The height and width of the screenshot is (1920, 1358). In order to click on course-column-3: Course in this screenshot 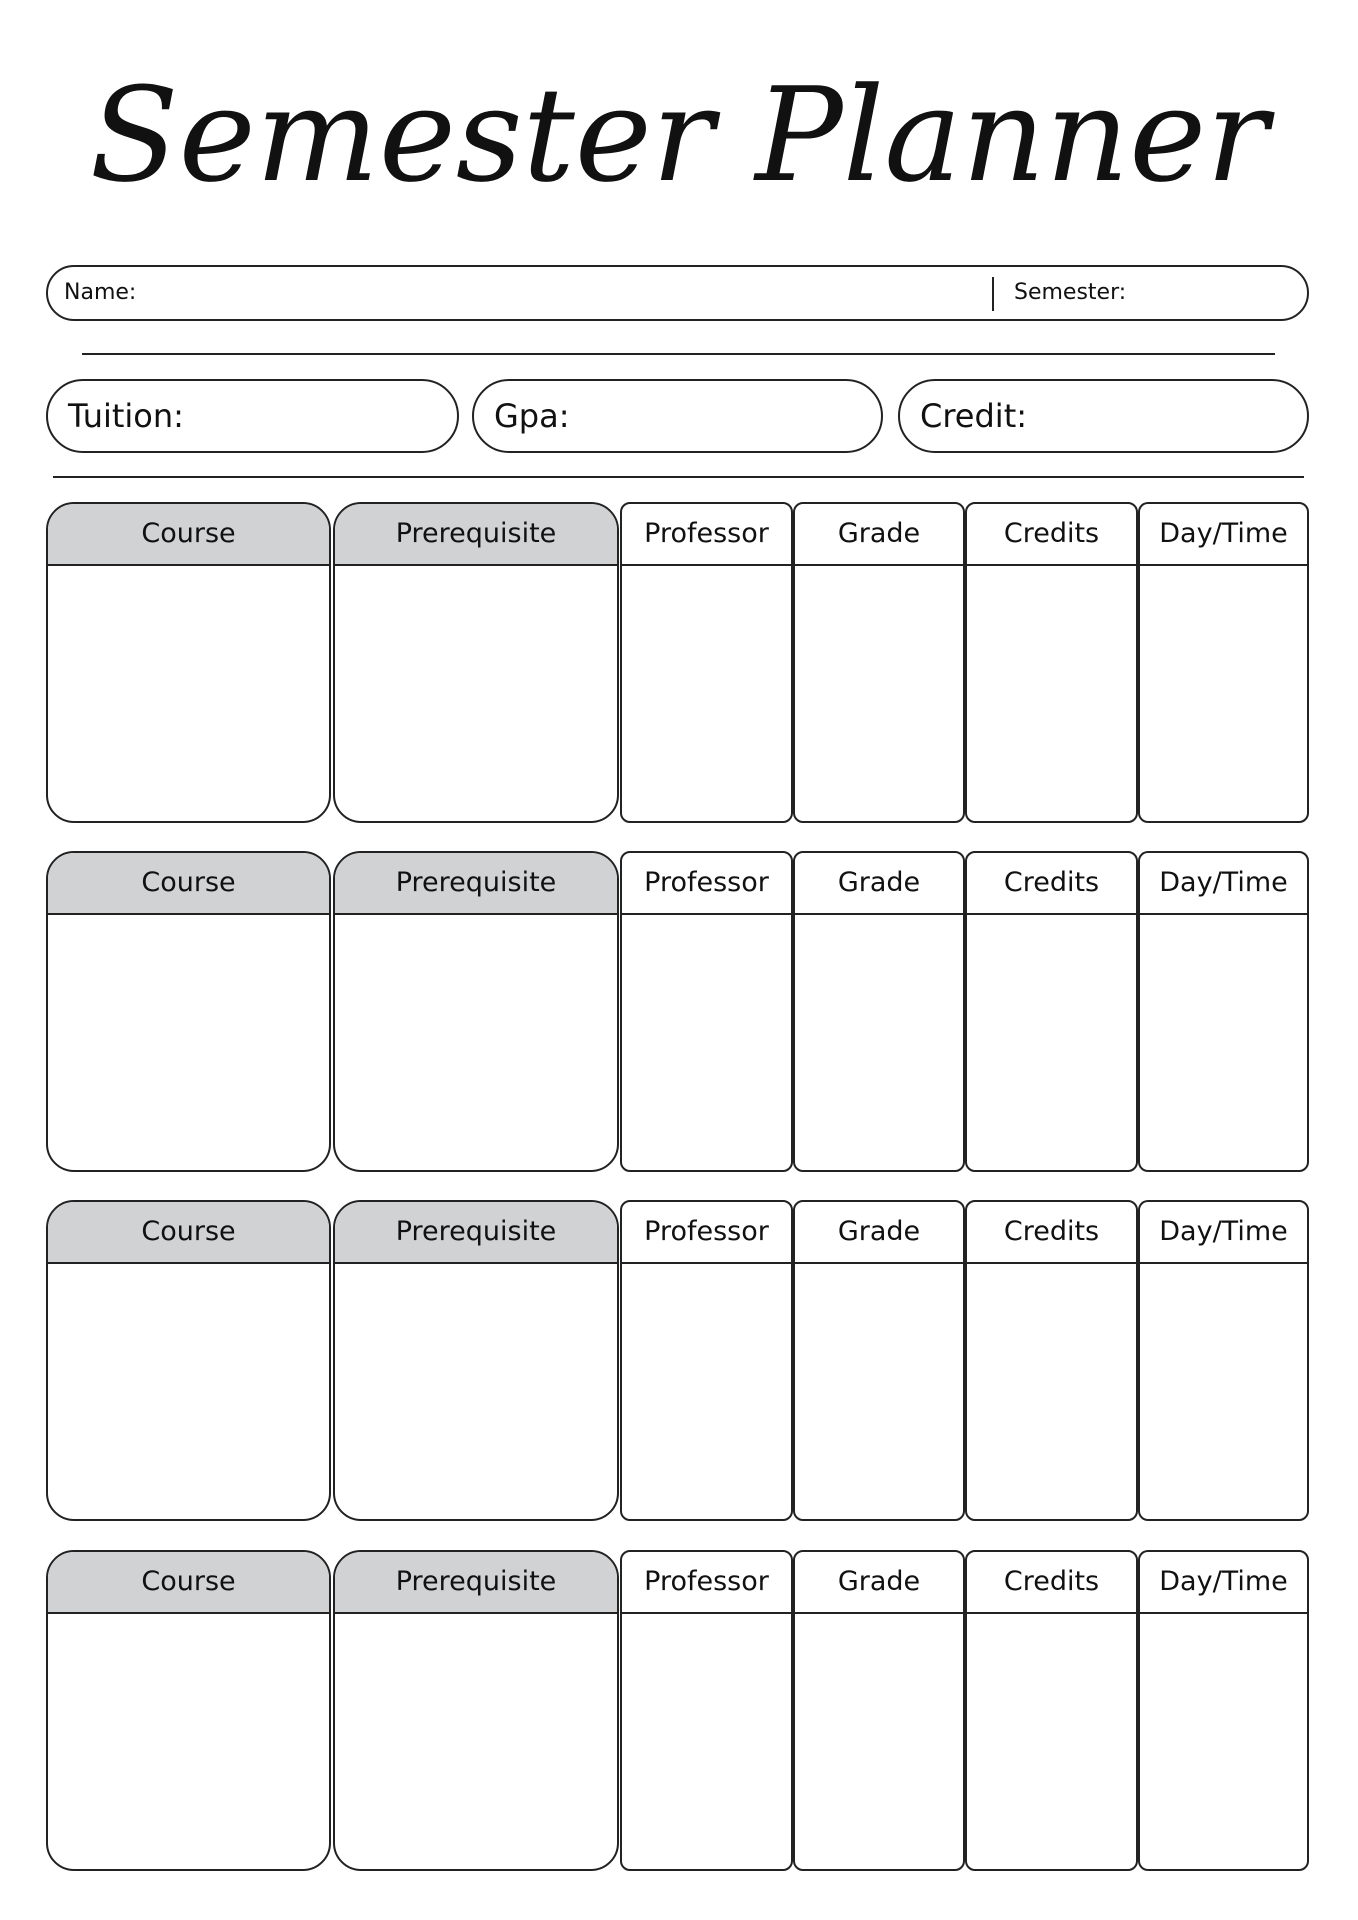, I will do `click(188, 1360)`.